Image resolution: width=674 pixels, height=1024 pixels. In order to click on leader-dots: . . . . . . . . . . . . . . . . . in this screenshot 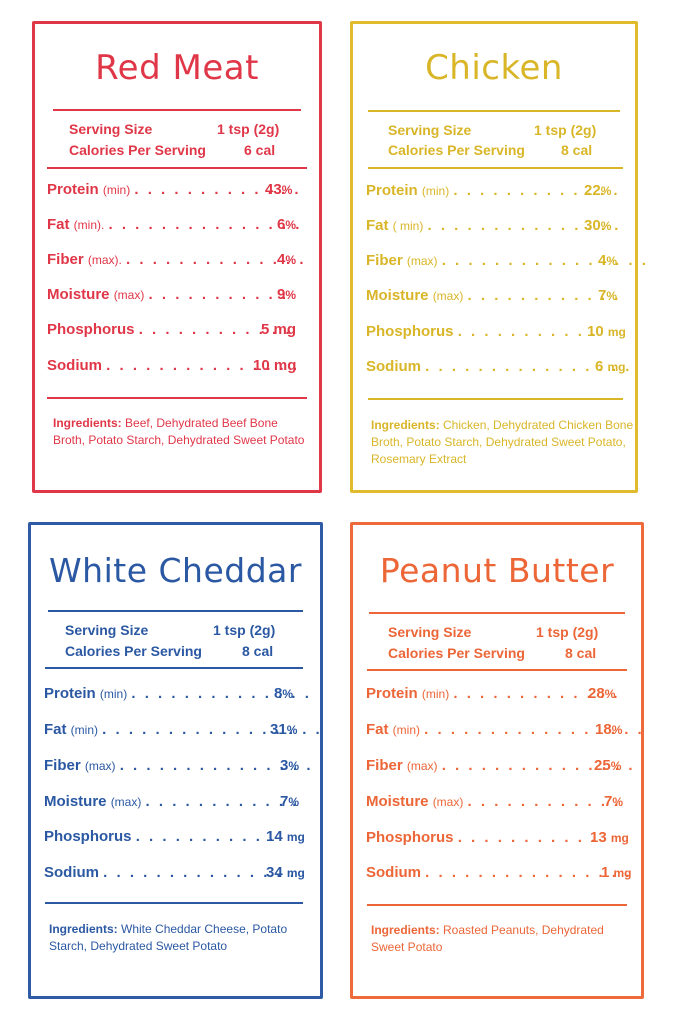, I will do `click(534, 729)`.